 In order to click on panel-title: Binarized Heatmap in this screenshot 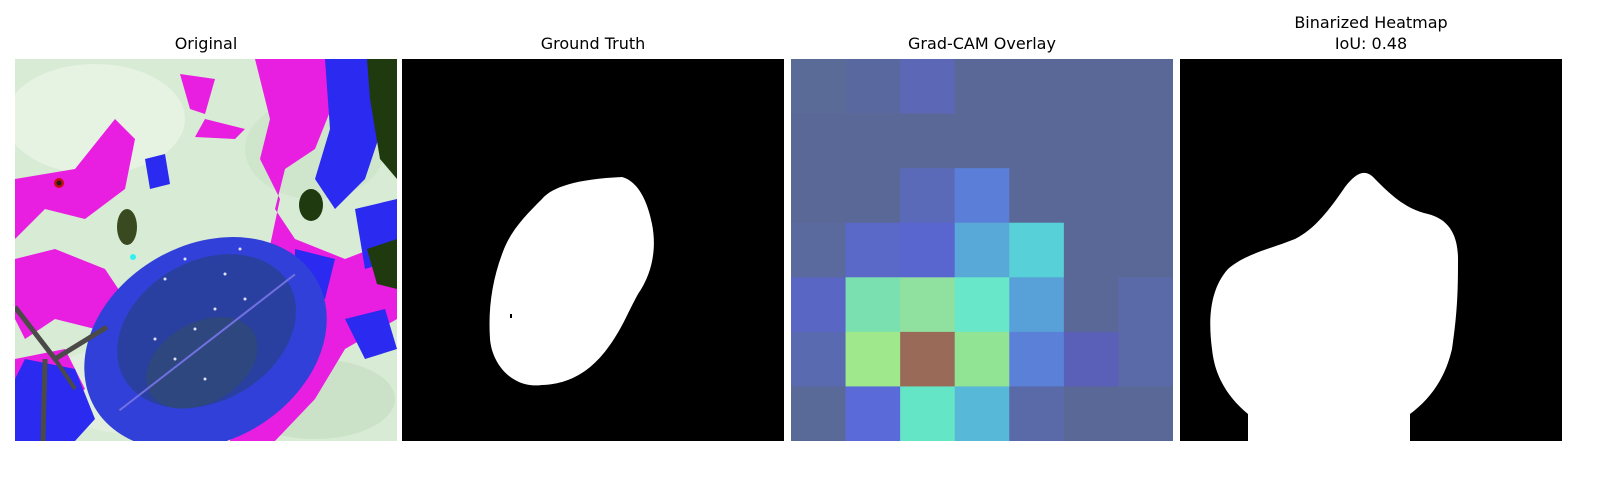, I will do `click(1371, 22)`.